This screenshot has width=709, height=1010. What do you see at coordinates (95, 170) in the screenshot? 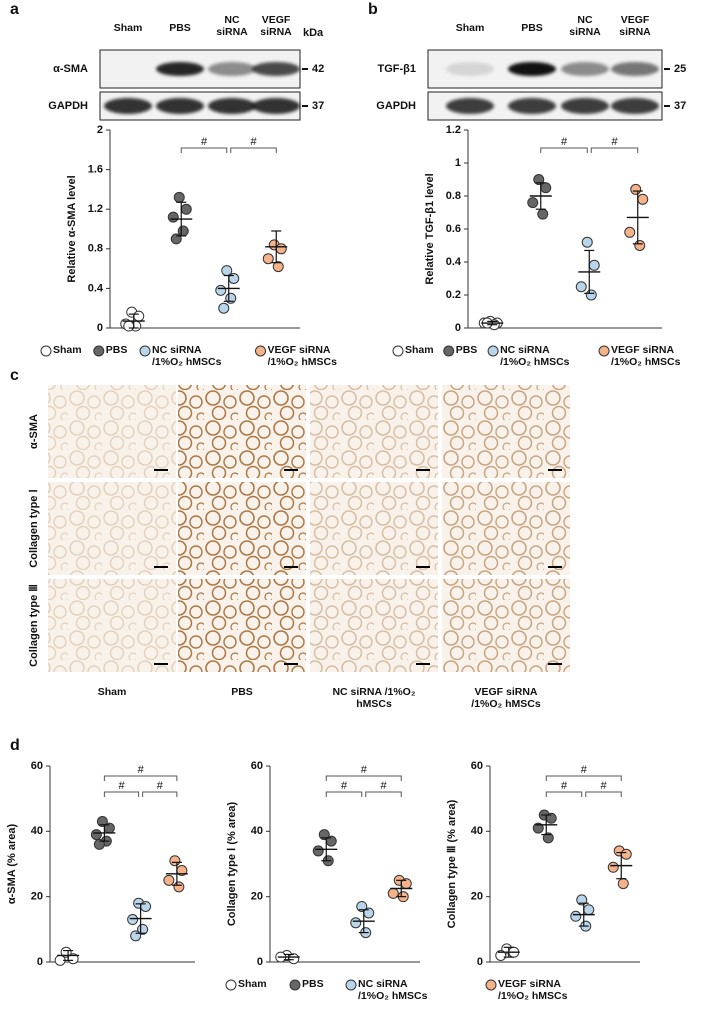
I see `y-tick-label: 1.6` at bounding box center [95, 170].